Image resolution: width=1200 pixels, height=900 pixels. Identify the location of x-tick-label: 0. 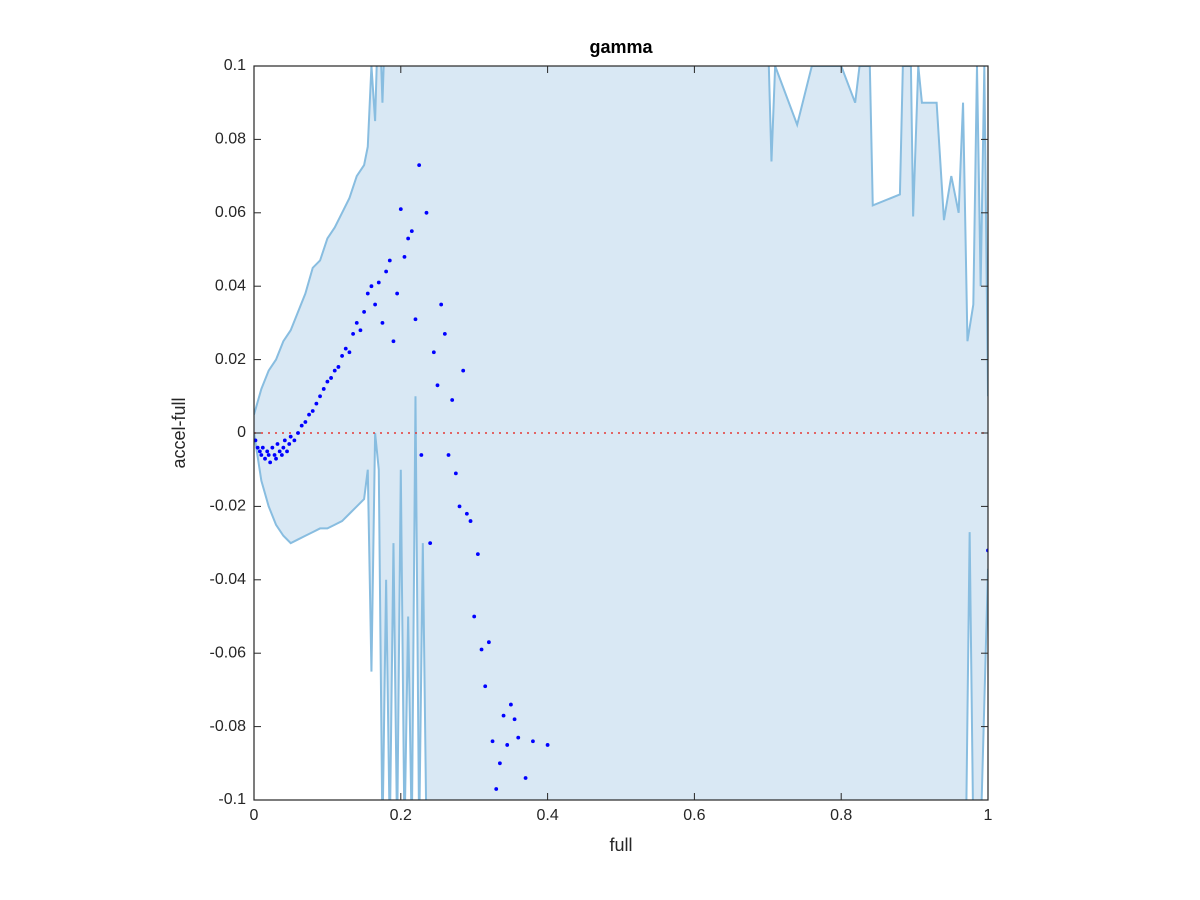
(254, 815).